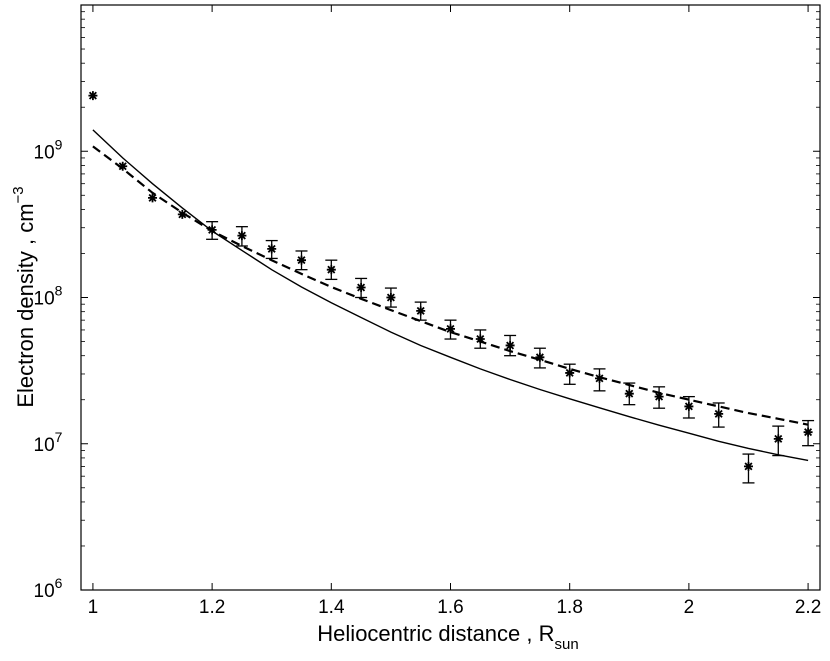  I want to click on x-tick-label: 1.2, so click(212, 607).